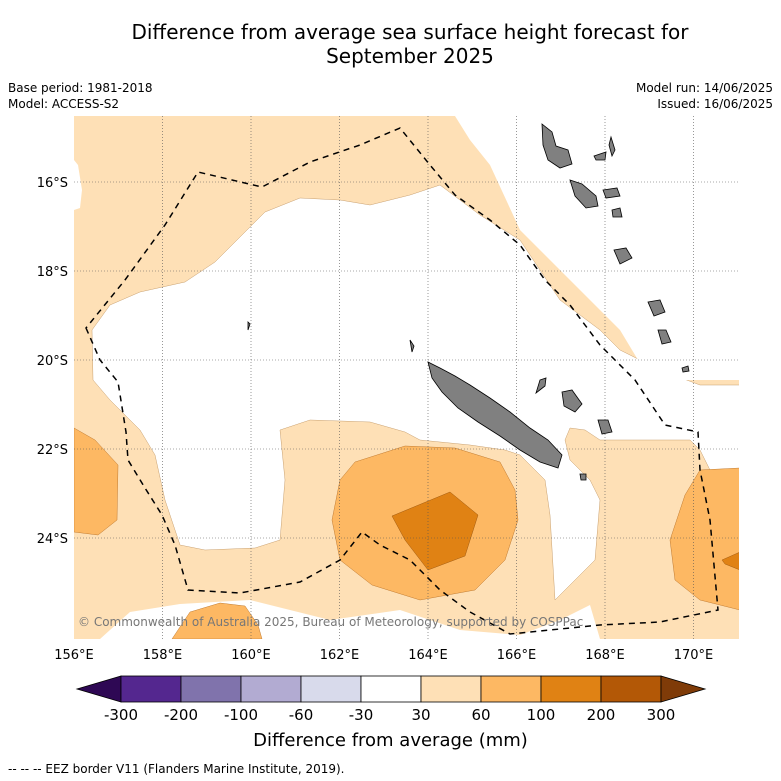 This screenshot has width=781, height=781. Describe the element at coordinates (390, 740) in the screenshot. I see `colorbar-title: Difference from average (mm)` at that location.